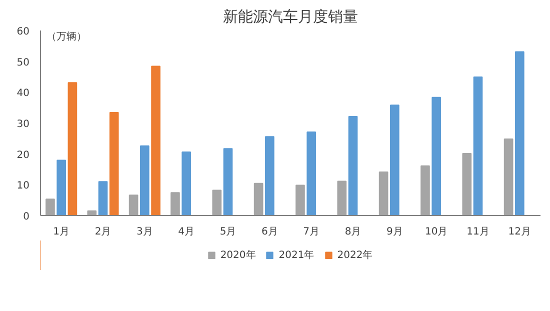 The height and width of the screenshot is (311, 550). What do you see at coordinates (103, 232) in the screenshot?
I see `x-tick-label: 2月` at bounding box center [103, 232].